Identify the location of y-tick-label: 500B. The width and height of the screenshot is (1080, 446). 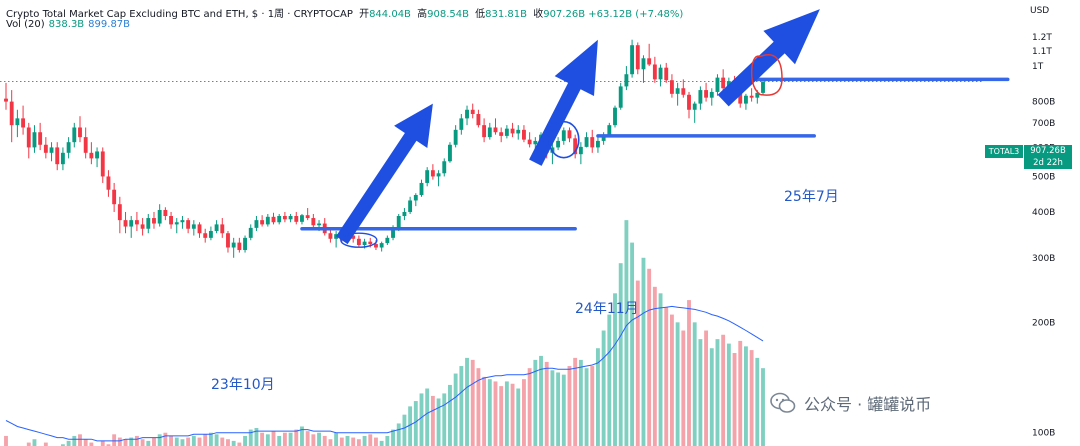
(1043, 177).